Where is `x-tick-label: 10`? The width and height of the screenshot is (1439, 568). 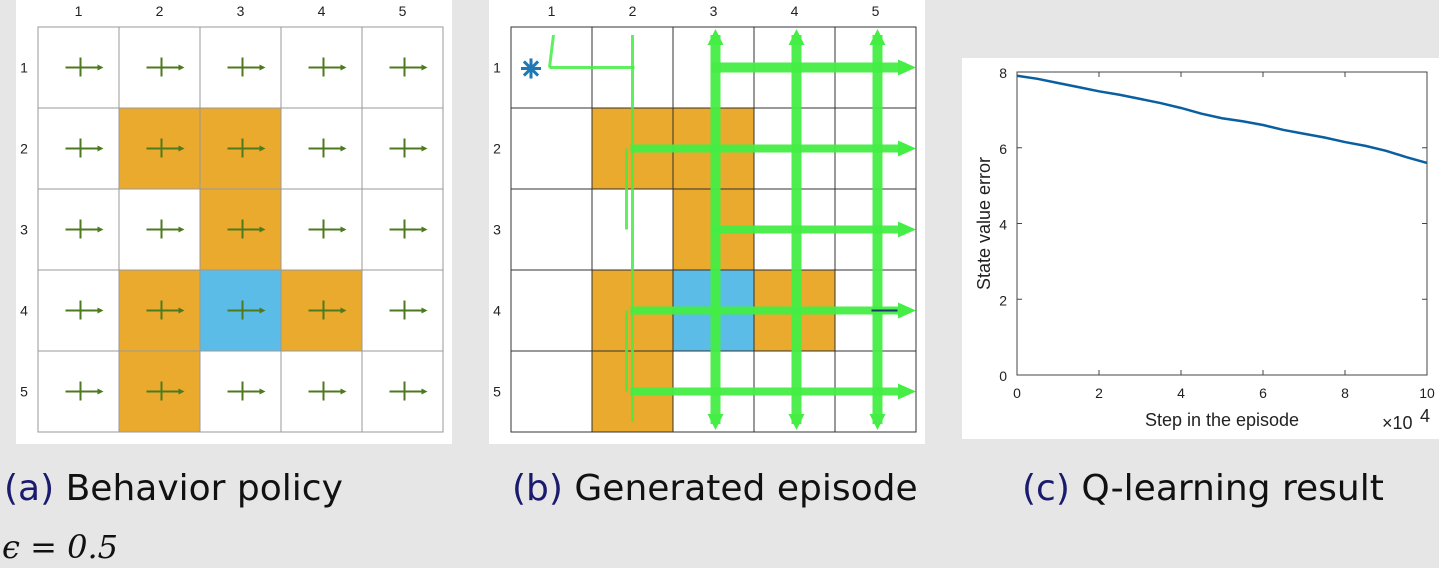 x-tick-label: 10 is located at coordinates (1427, 393).